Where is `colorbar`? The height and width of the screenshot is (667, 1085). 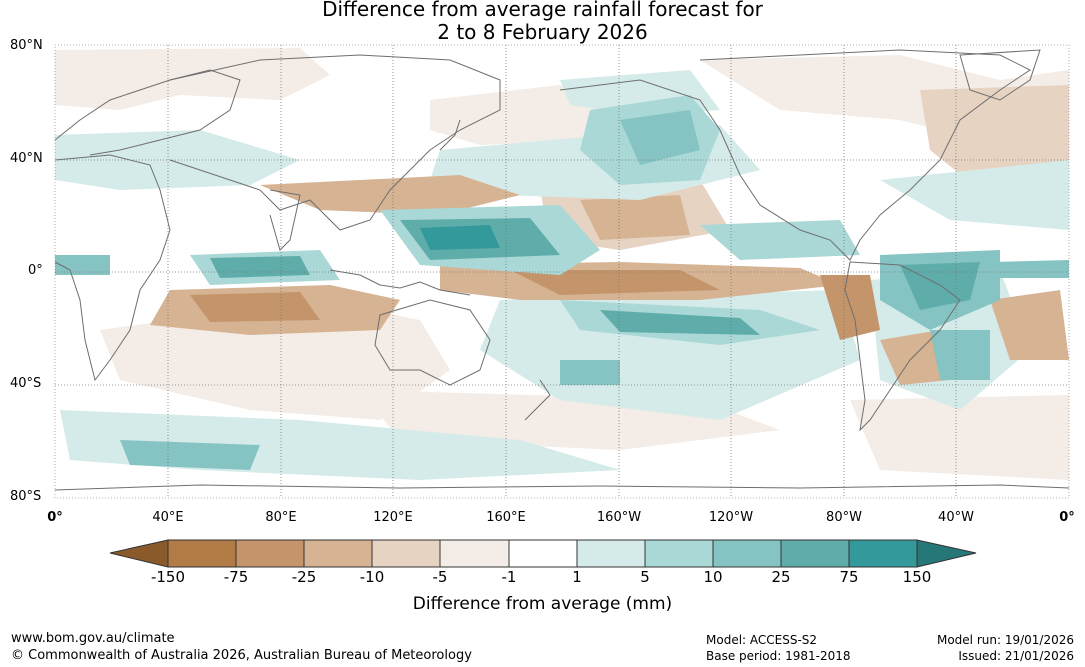
colorbar is located at coordinates (543, 553).